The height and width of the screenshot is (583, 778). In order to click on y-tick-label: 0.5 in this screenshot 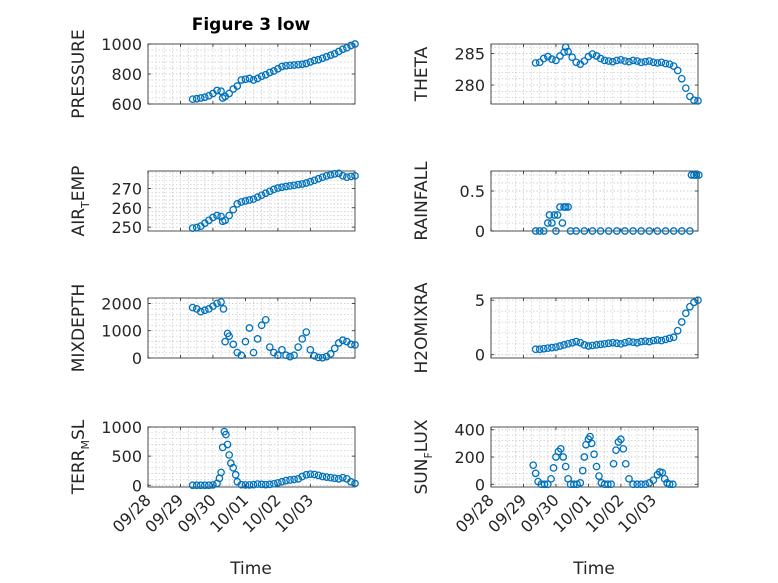, I will do `click(472, 191)`.